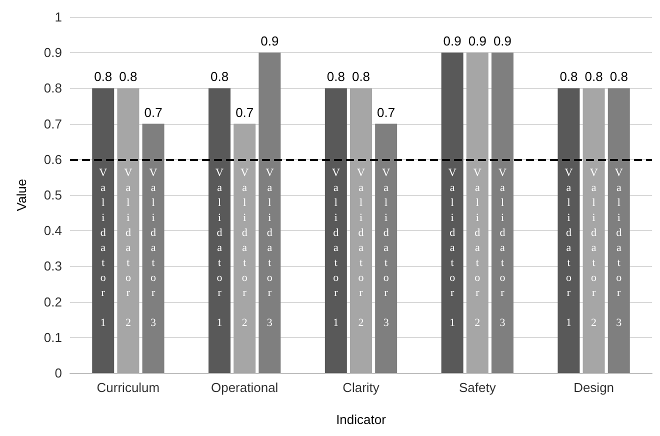  Describe the element at coordinates (53, 124) in the screenshot. I see `y-tick-label: 0.7` at that location.